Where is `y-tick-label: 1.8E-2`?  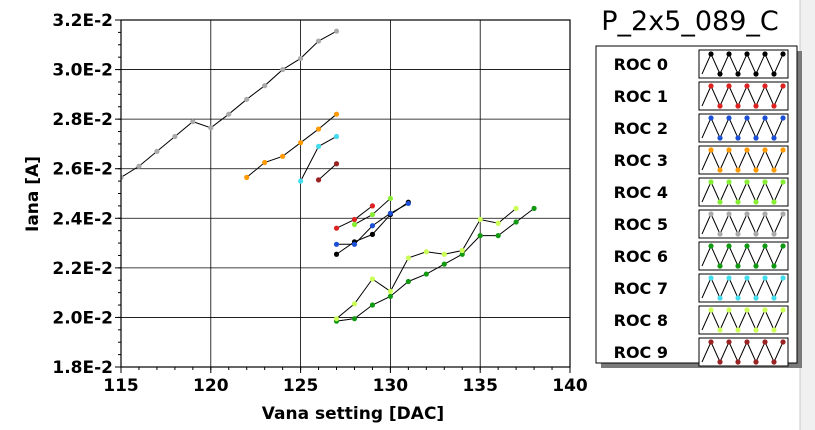 y-tick-label: 1.8E-2 is located at coordinates (82, 368).